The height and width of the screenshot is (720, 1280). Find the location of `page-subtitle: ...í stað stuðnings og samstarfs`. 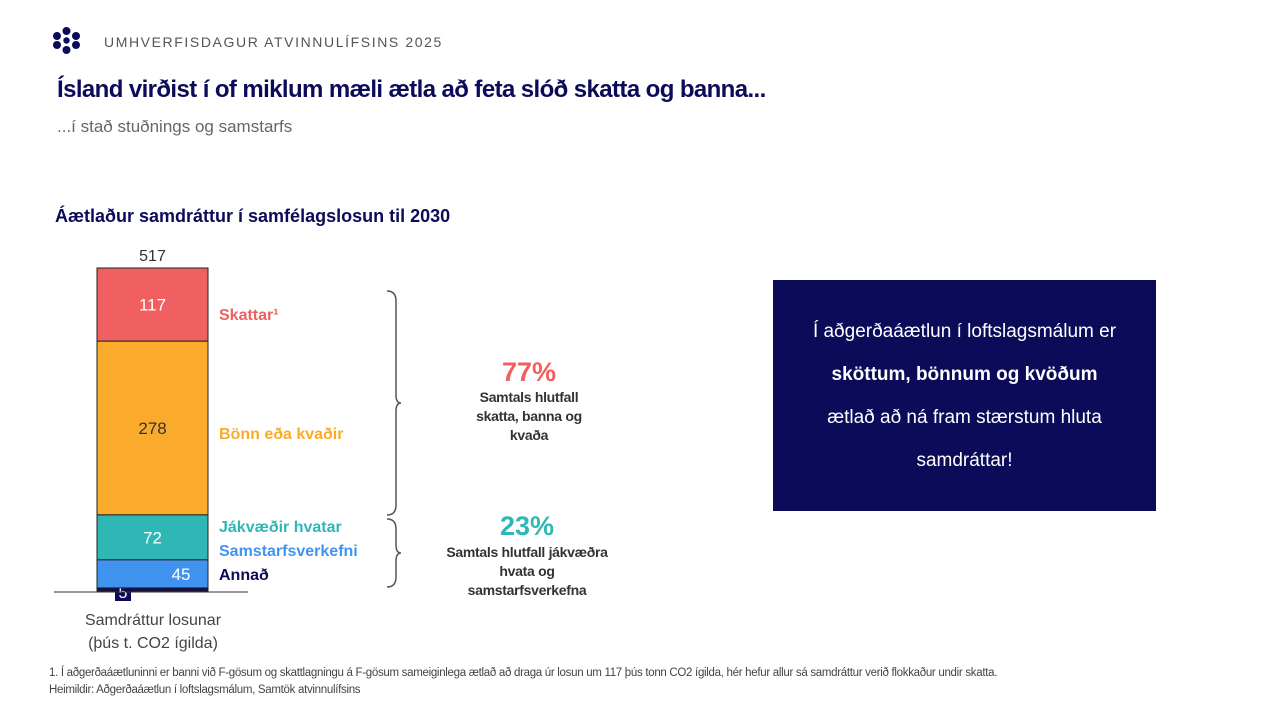

page-subtitle: ...í stað stuðnings og samstarfs is located at coordinates (175, 126).